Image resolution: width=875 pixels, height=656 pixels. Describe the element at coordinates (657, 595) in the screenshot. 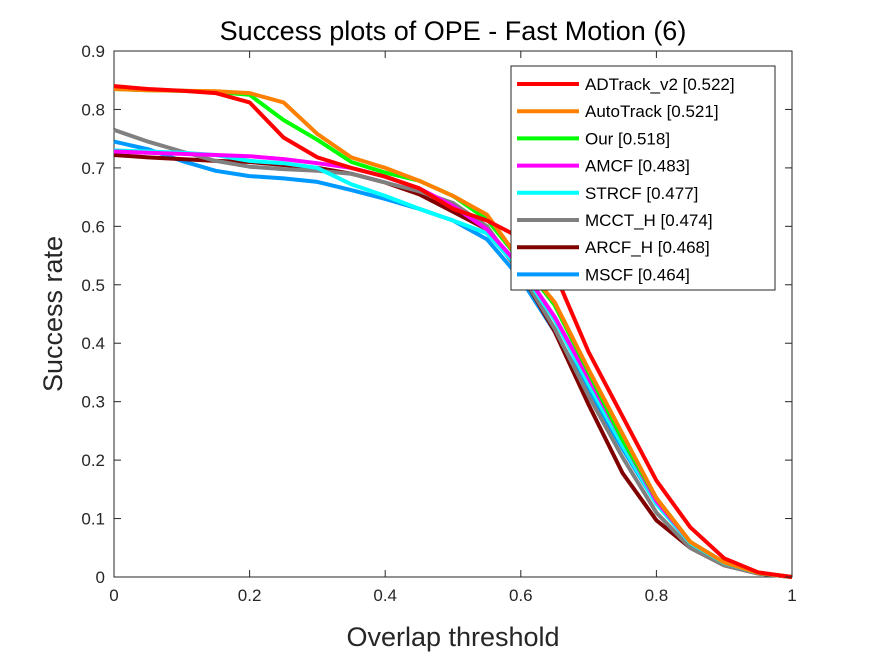

I see `x-tick-label: 0.8` at that location.